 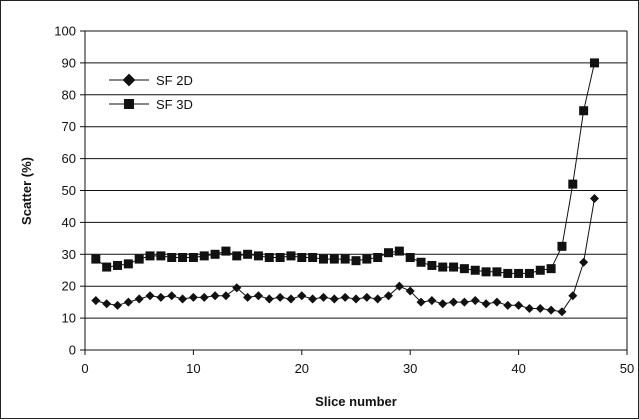 What do you see at coordinates (84, 368) in the screenshot?
I see `x-tick-label: 0` at bounding box center [84, 368].